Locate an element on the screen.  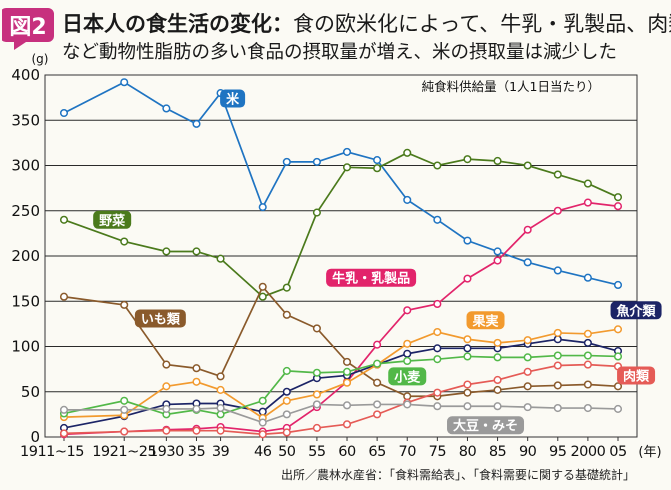
x-tick-label-15: 95 is located at coordinates (557, 452).